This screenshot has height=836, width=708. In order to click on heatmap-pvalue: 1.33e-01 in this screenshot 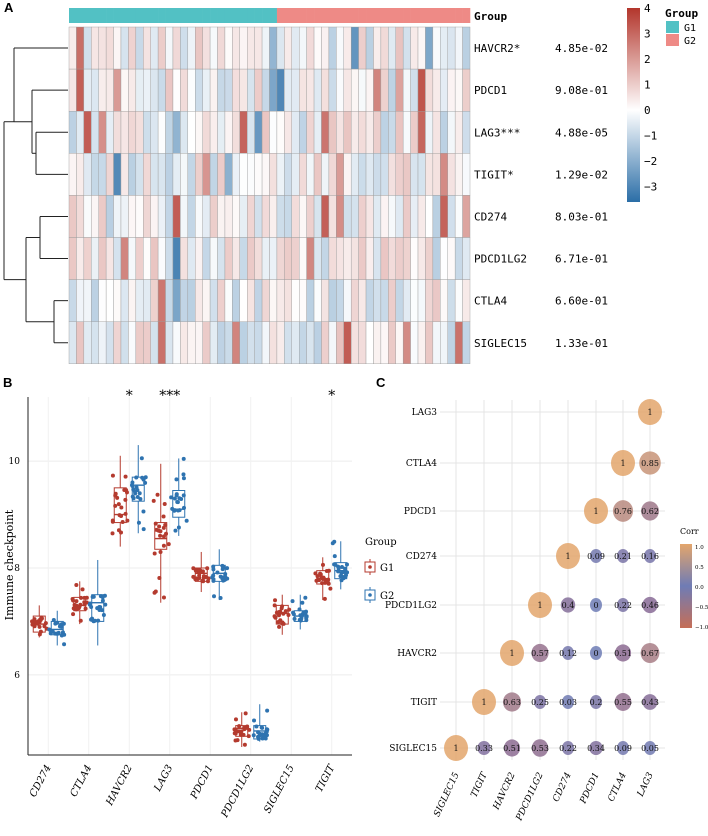, I will do `click(581, 343)`.